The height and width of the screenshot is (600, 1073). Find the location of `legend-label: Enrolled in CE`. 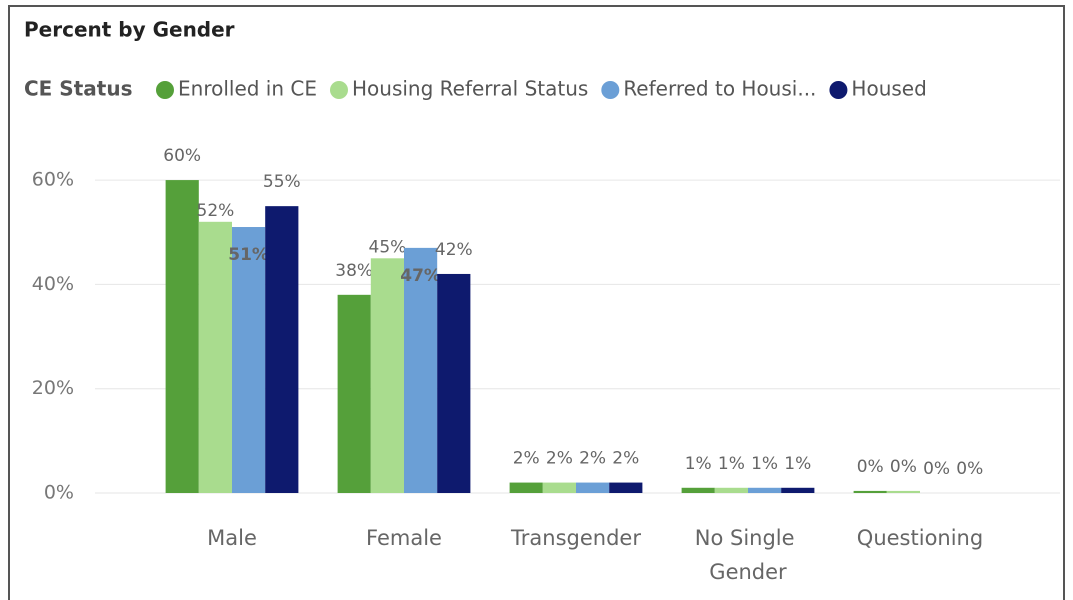

legend-label: Enrolled in CE is located at coordinates (247, 89).